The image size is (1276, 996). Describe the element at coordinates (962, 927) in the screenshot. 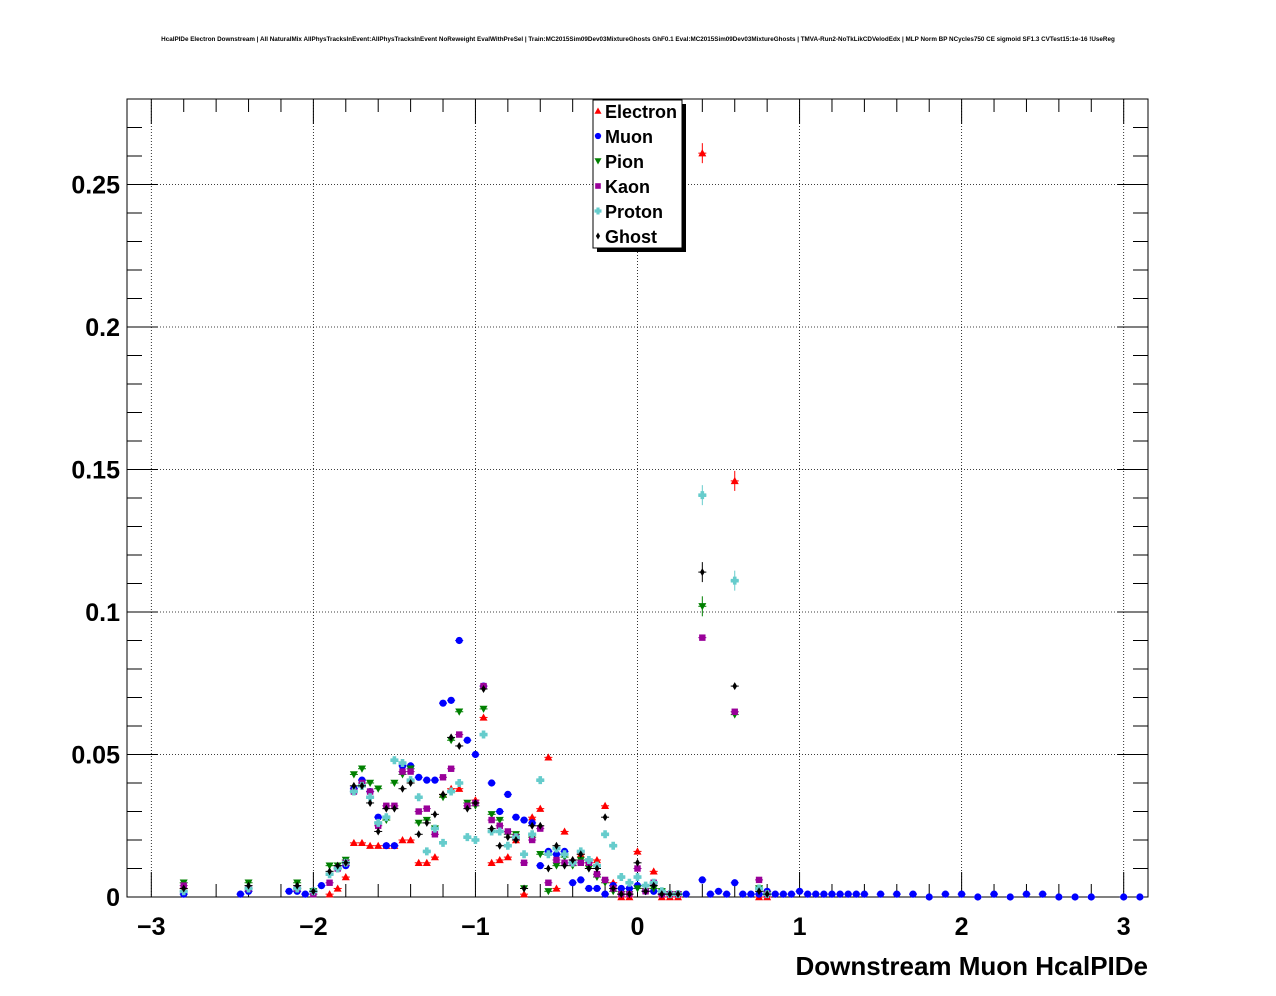

I see `x-tick-label: 2` at that location.